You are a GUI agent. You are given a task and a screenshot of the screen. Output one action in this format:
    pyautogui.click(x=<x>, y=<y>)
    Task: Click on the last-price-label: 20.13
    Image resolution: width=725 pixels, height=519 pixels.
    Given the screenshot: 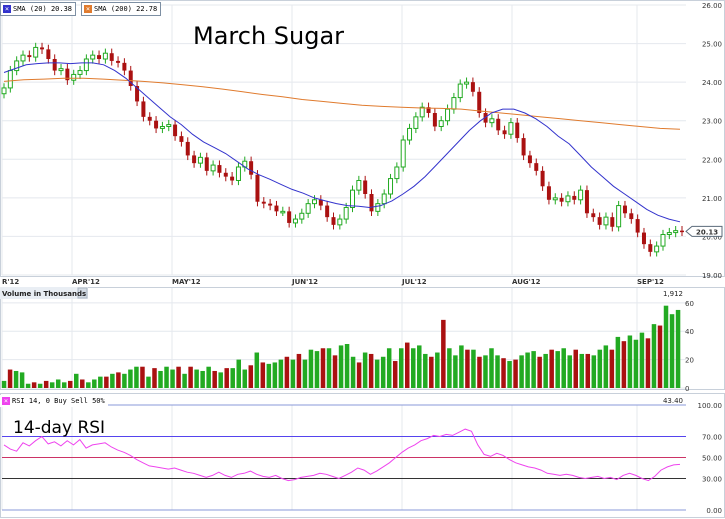 What is the action you would take?
    pyautogui.click(x=707, y=232)
    